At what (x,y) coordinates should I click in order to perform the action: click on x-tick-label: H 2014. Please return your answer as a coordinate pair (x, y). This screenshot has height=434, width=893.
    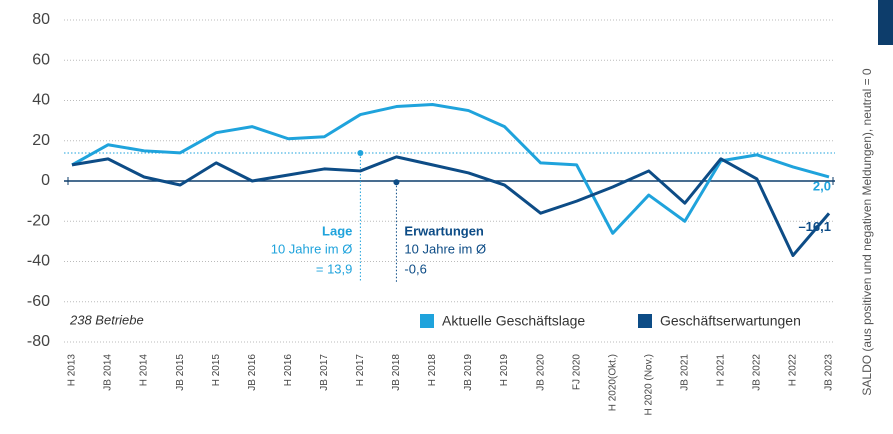
    Looking at the image, I should click on (144, 370).